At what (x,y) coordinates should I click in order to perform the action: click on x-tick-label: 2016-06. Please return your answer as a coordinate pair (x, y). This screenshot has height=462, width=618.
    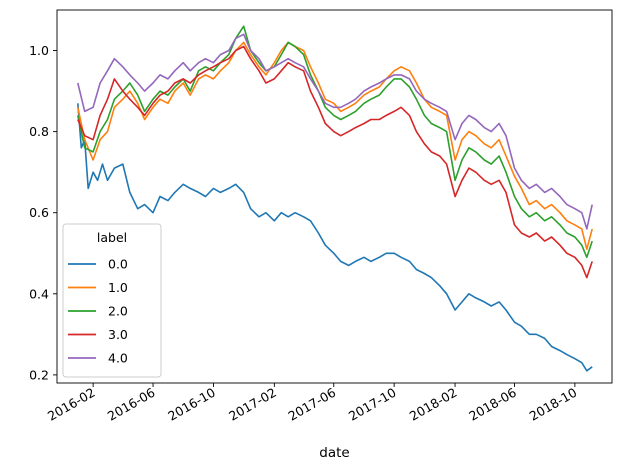
    Looking at the image, I should click on (131, 404).